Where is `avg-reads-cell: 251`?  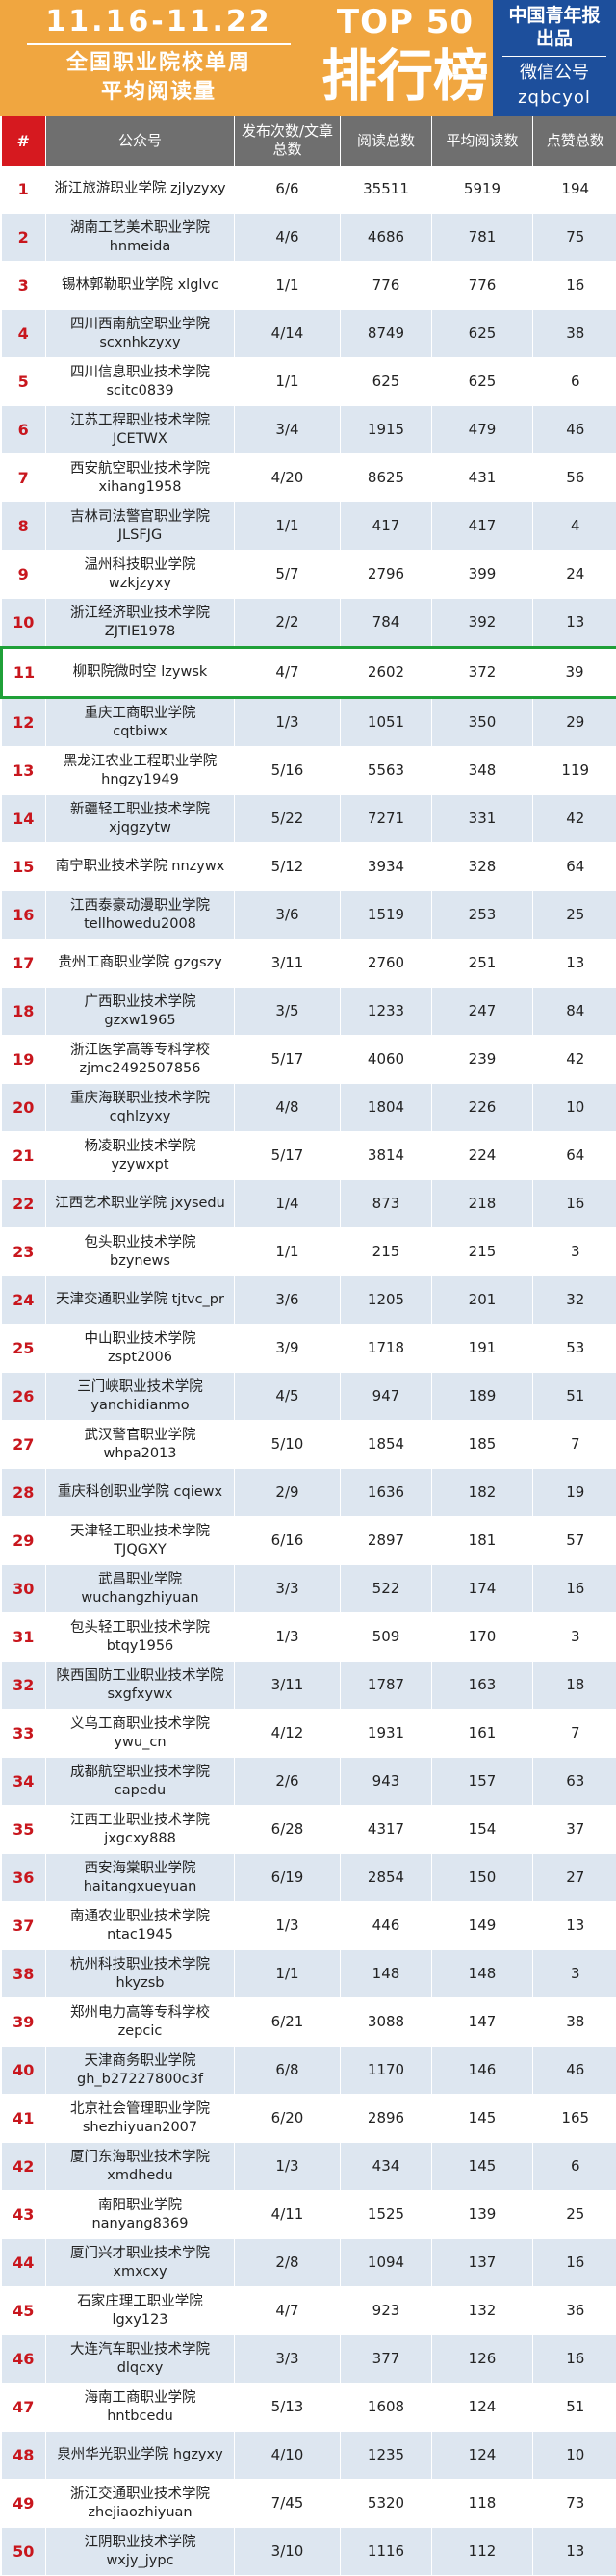 avg-reads-cell: 251 is located at coordinates (482, 964).